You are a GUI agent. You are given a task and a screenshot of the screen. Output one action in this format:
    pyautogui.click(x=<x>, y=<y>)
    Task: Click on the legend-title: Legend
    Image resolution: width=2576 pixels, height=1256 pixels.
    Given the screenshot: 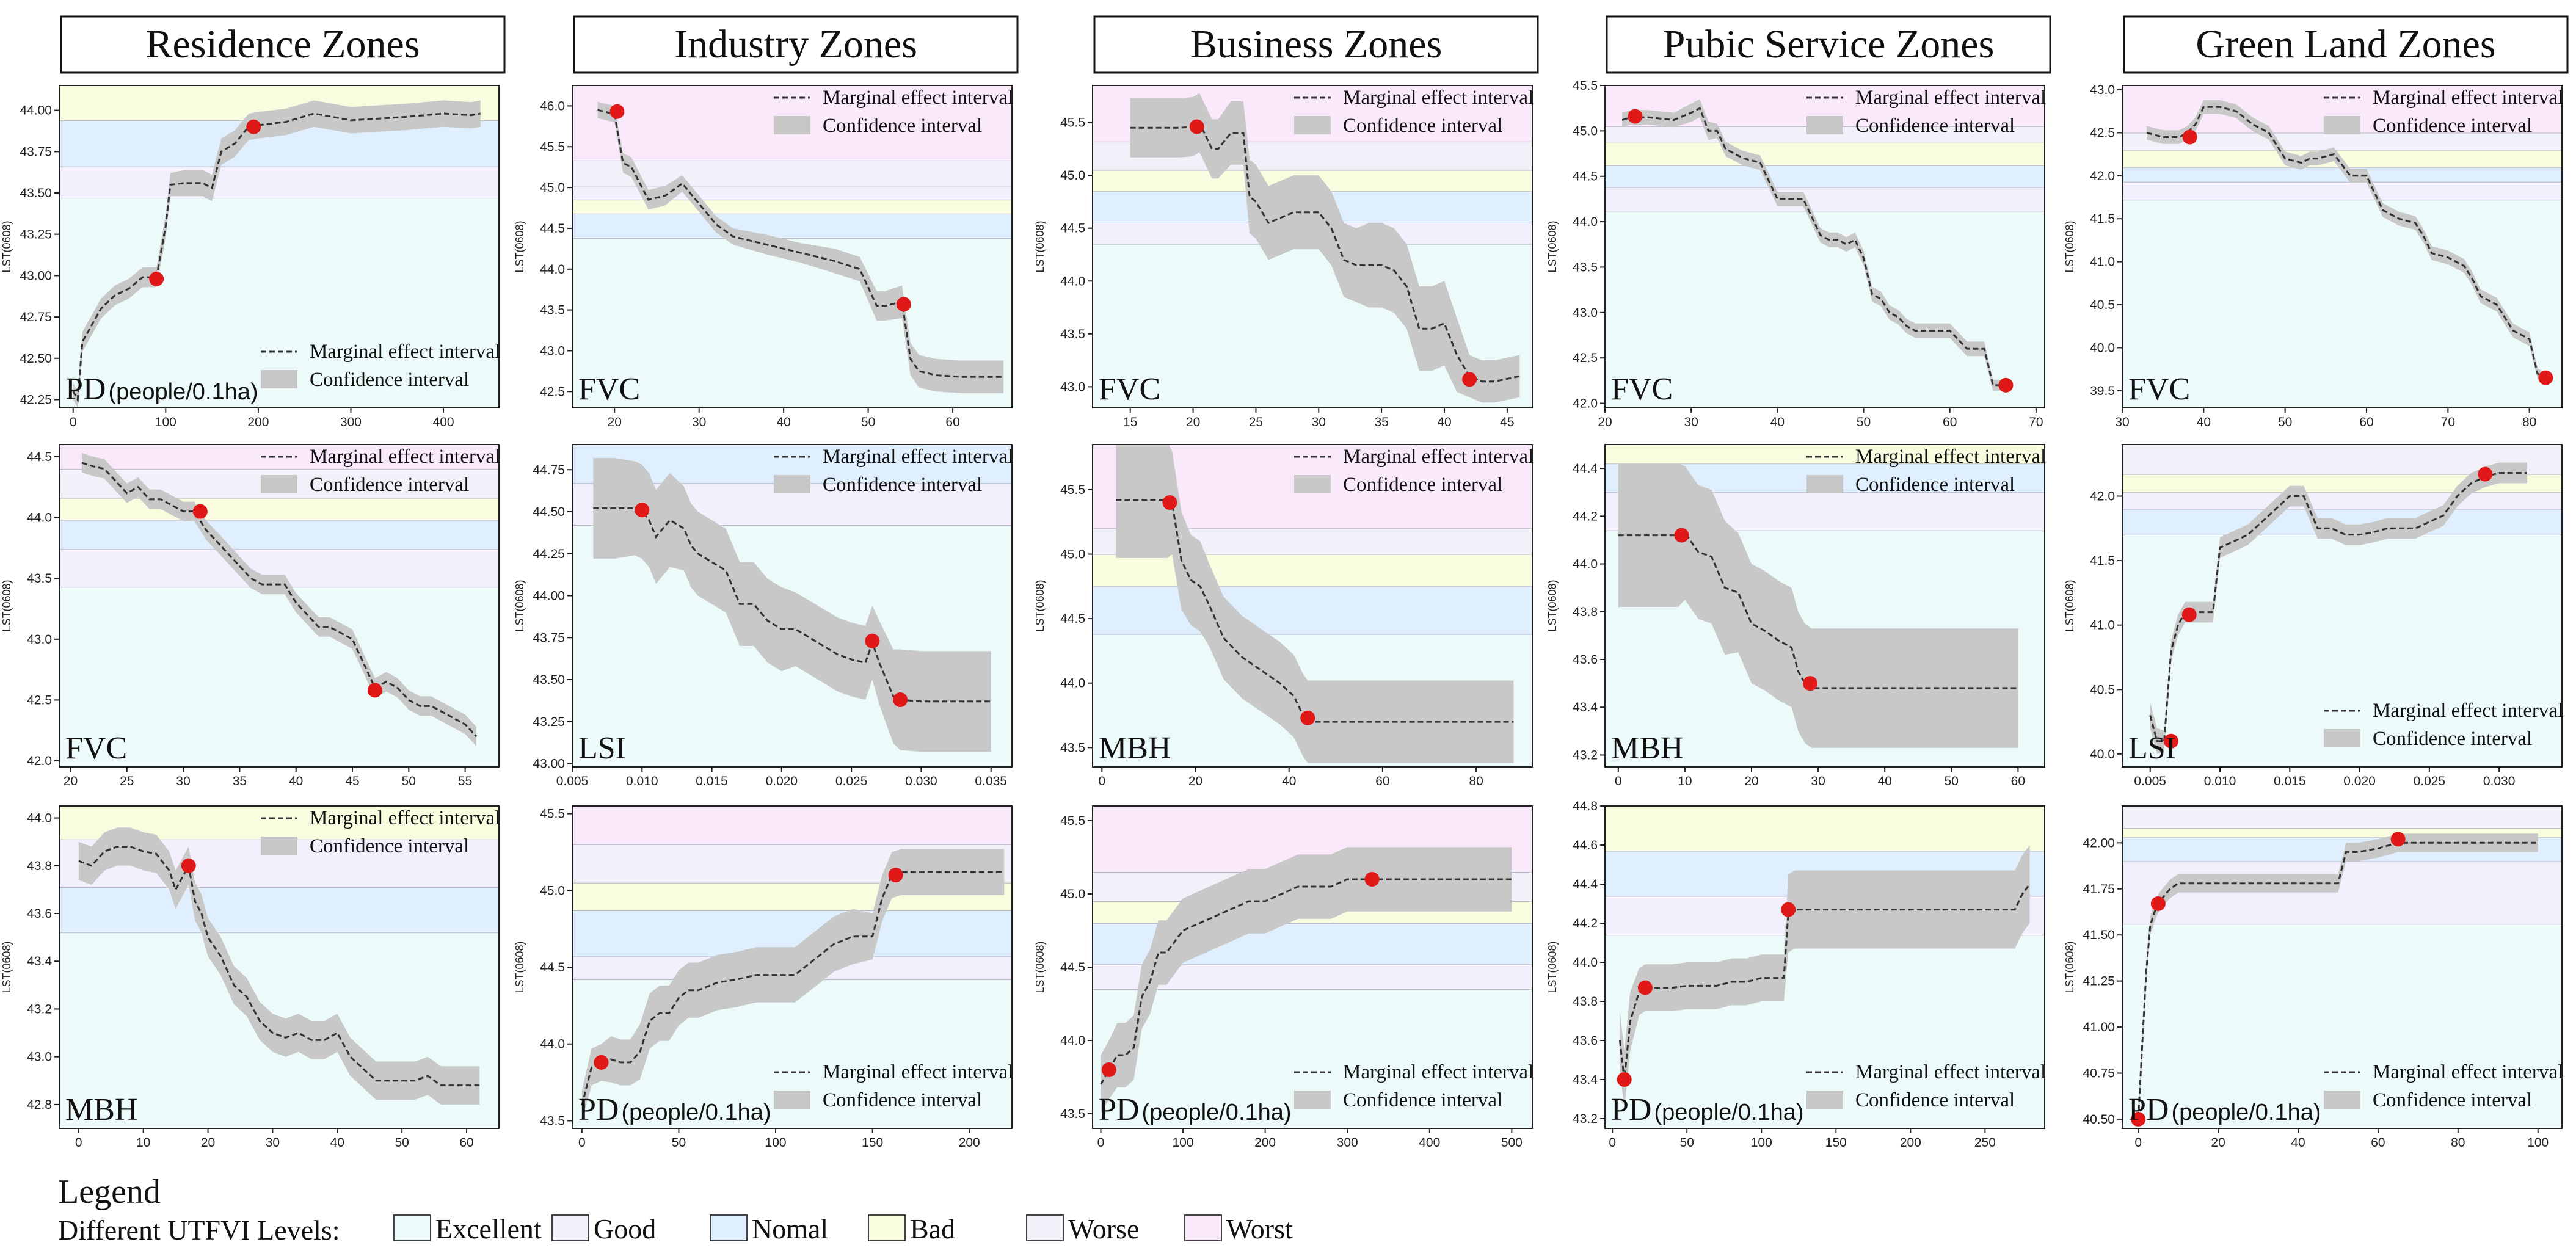 What is the action you would take?
    pyautogui.click(x=110, y=1192)
    